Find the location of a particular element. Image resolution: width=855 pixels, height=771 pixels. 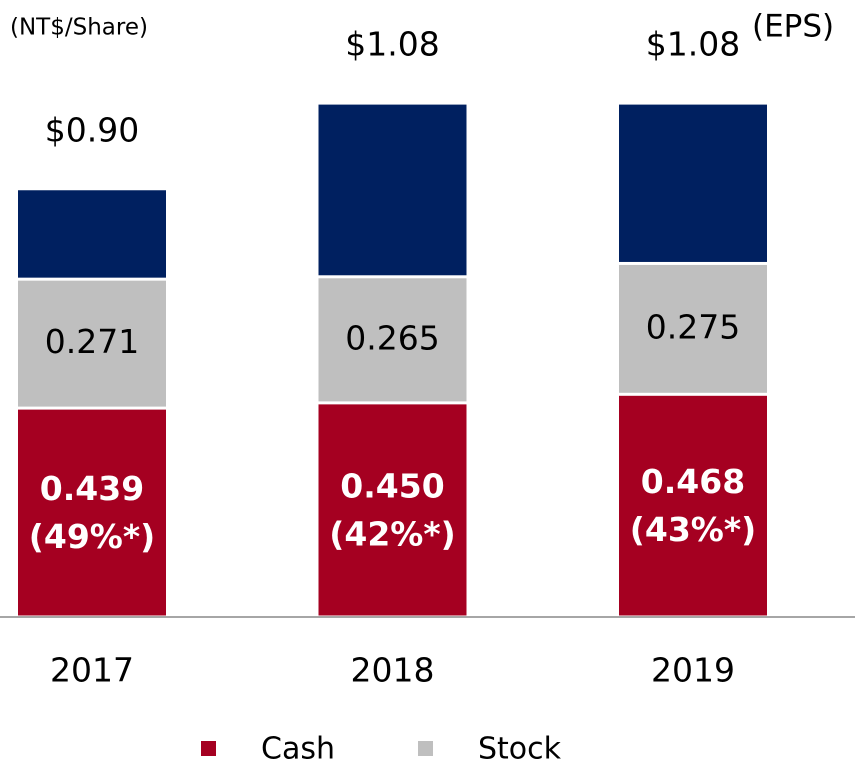

eps-annotation: (EPS) is located at coordinates (793, 27).